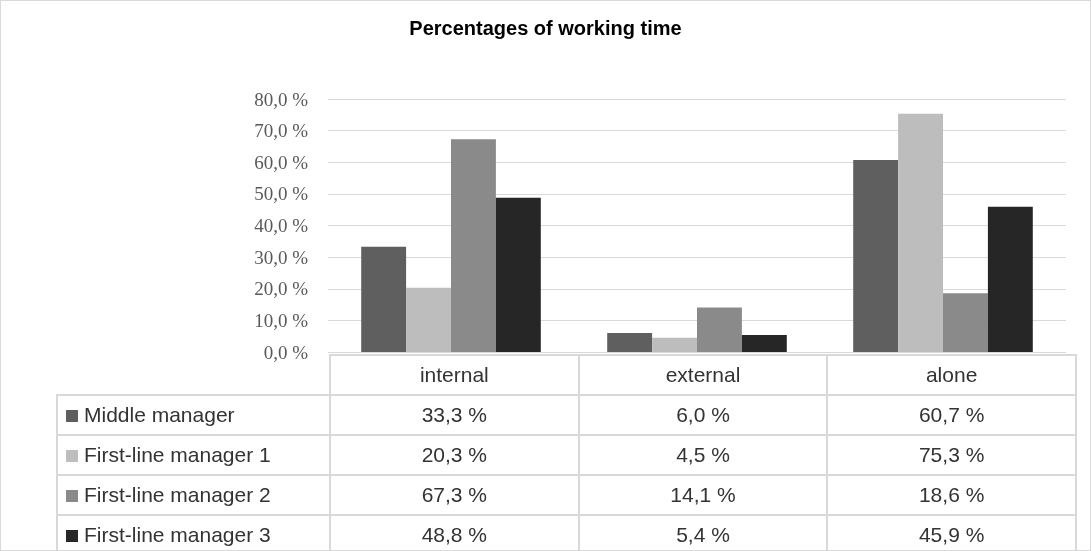 This screenshot has width=1091, height=551. I want to click on legend-label: First-line manager 3, so click(193, 533).